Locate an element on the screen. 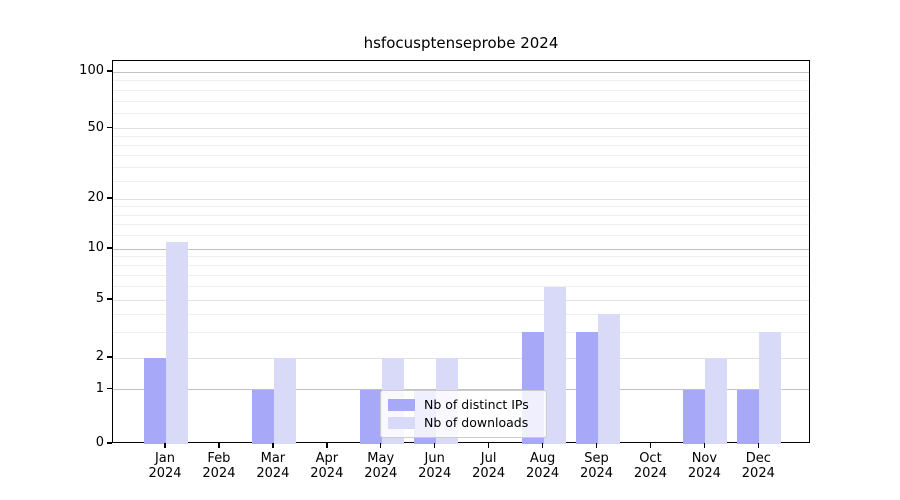 This screenshot has width=900, height=500. bar-nb-of-distinct-ips-mar is located at coordinates (262, 416).